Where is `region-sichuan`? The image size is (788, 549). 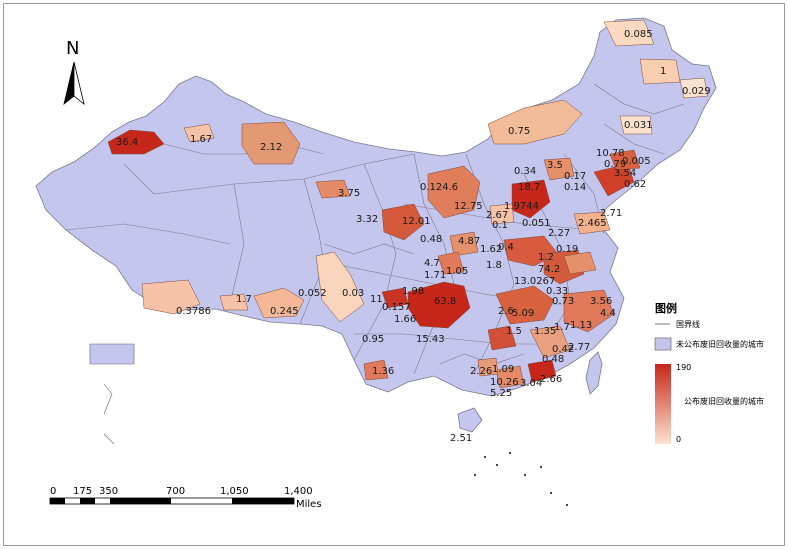 region-sichuan is located at coordinates (439, 305).